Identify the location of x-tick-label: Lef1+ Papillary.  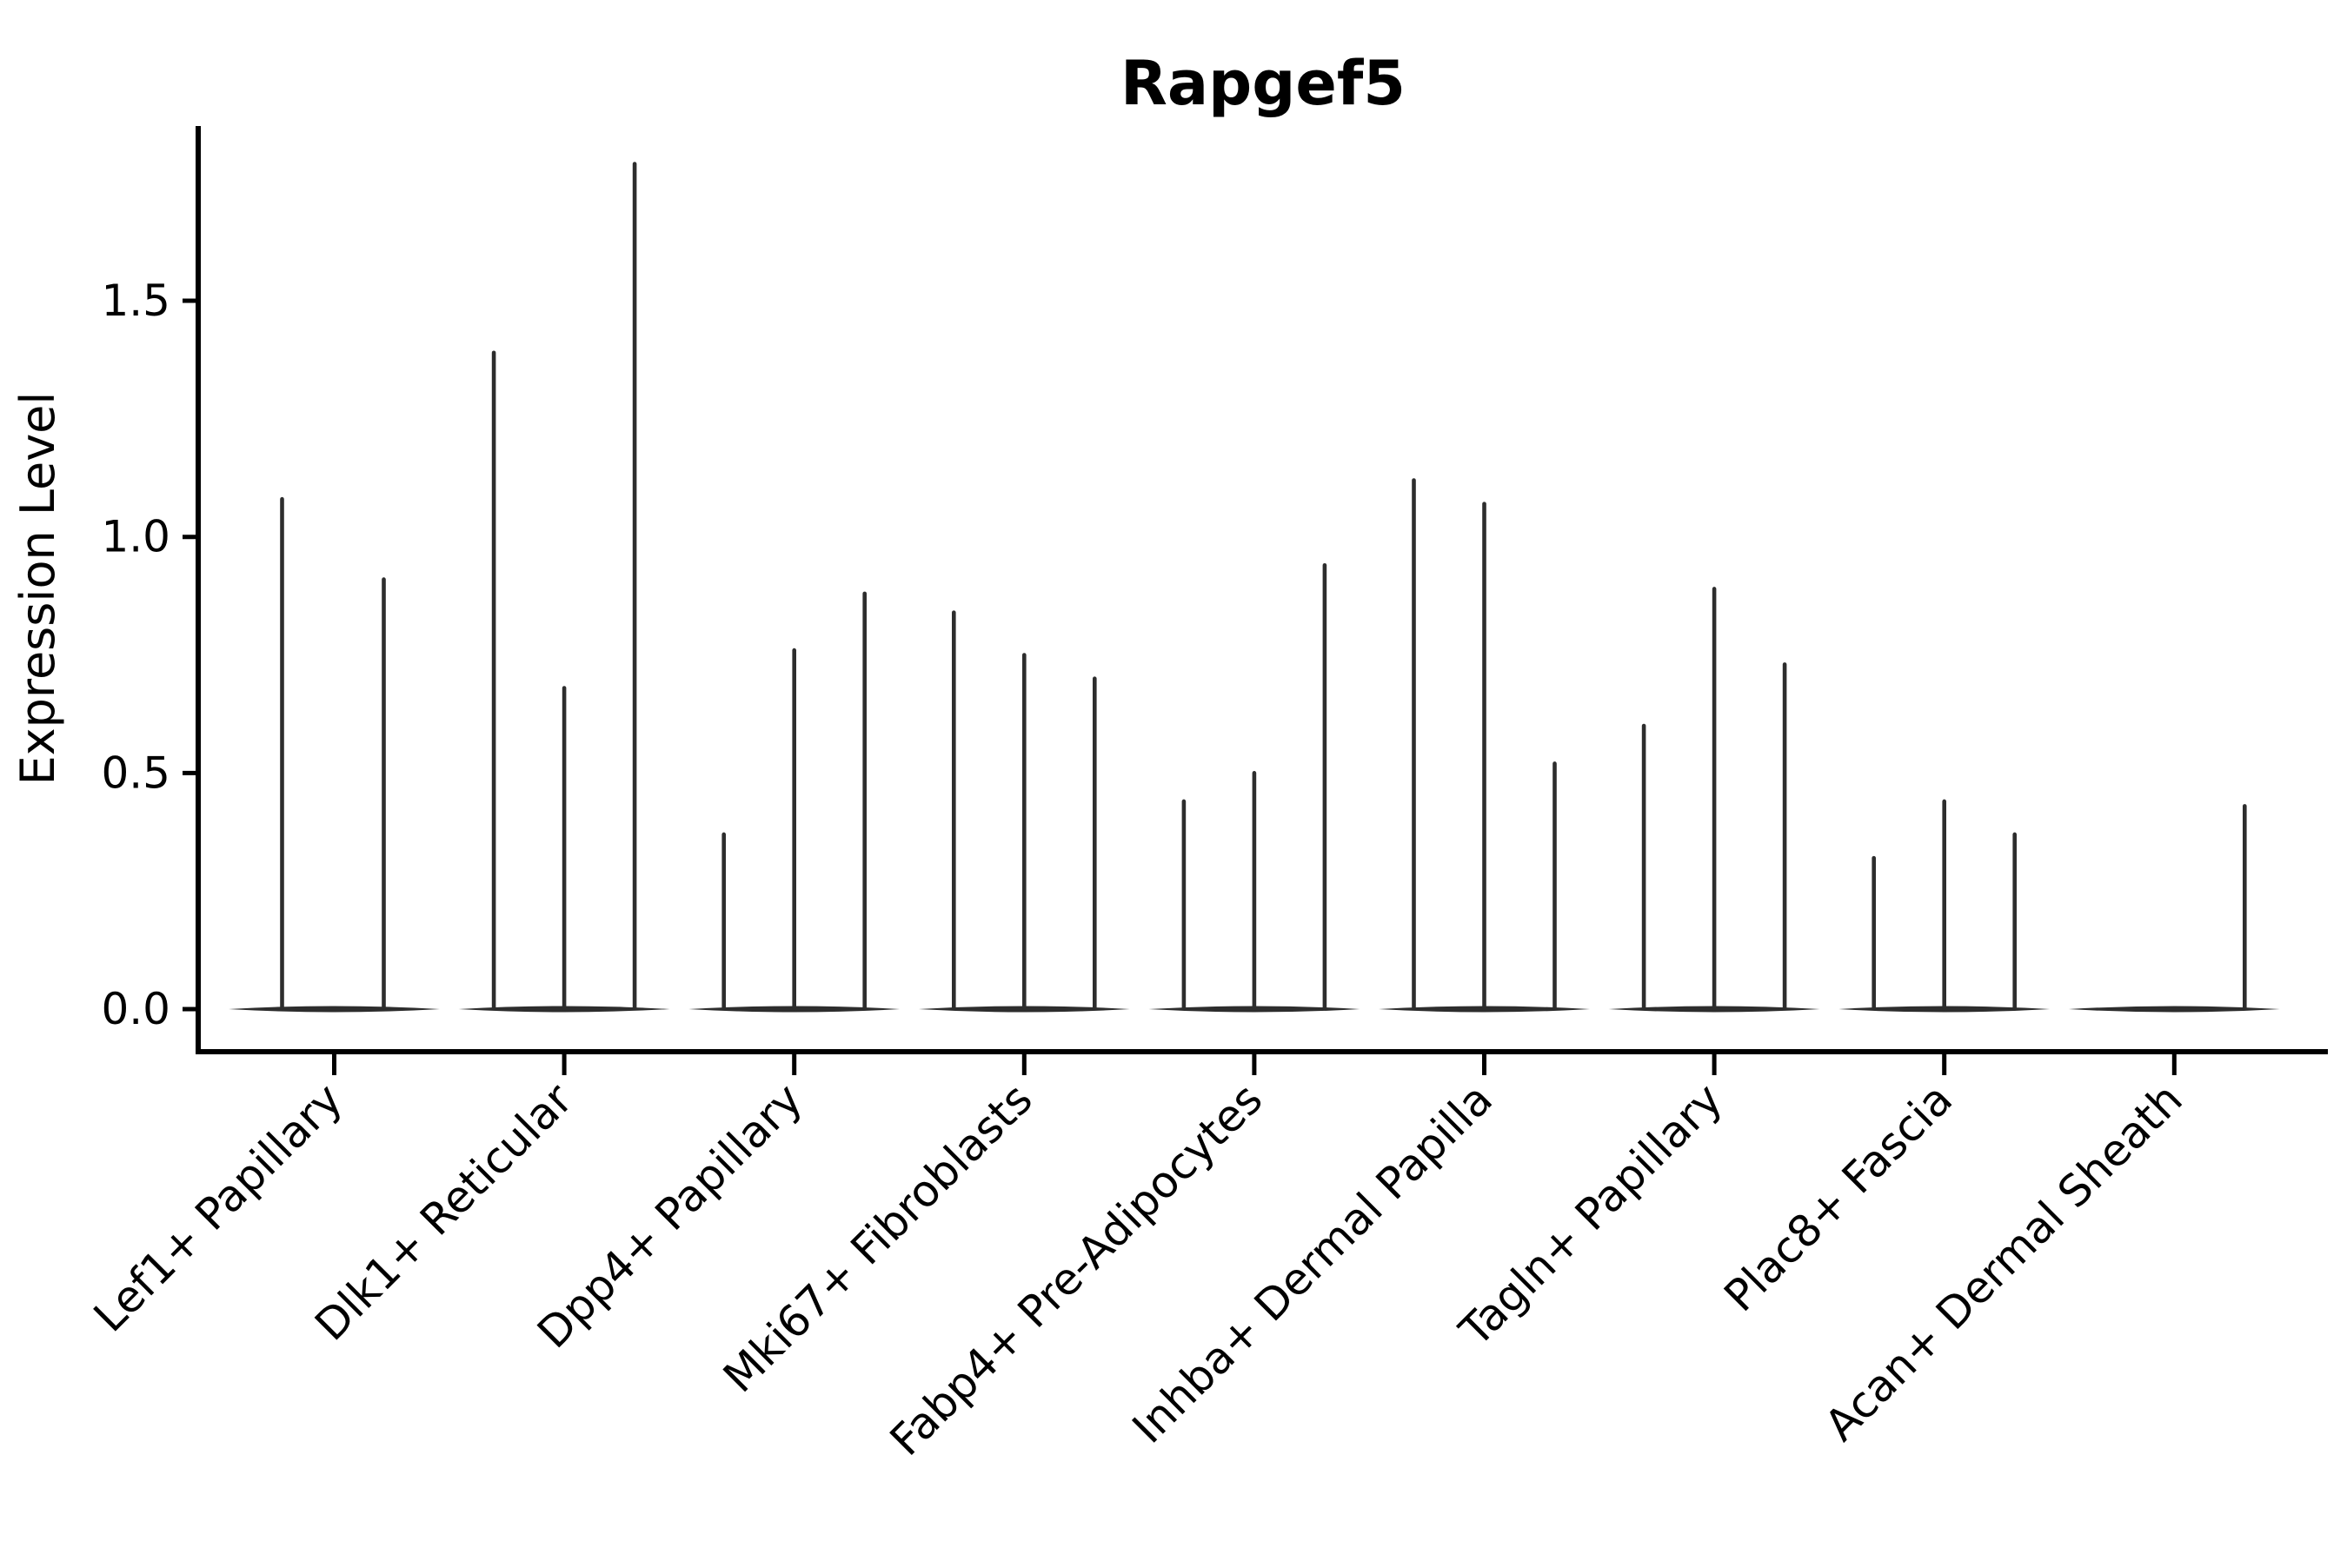
(218, 1207).